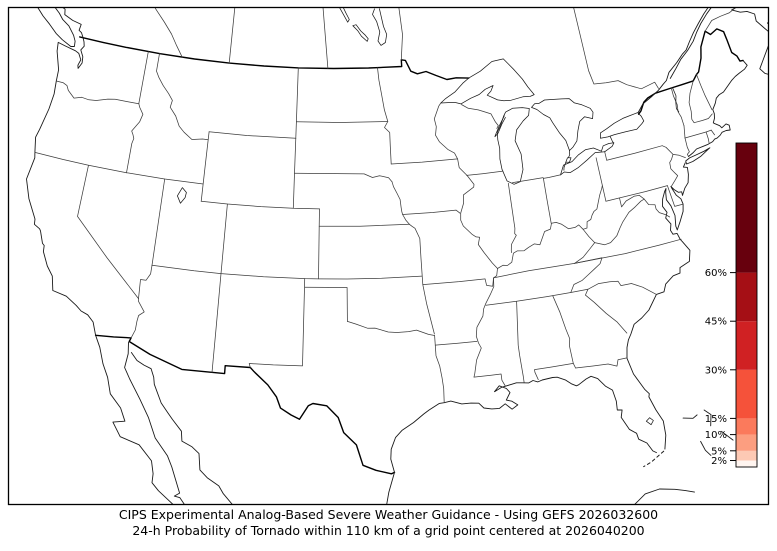 The image size is (777, 551). What do you see at coordinates (73, 23) in the screenshot?
I see `coast-british-columbia` at bounding box center [73, 23].